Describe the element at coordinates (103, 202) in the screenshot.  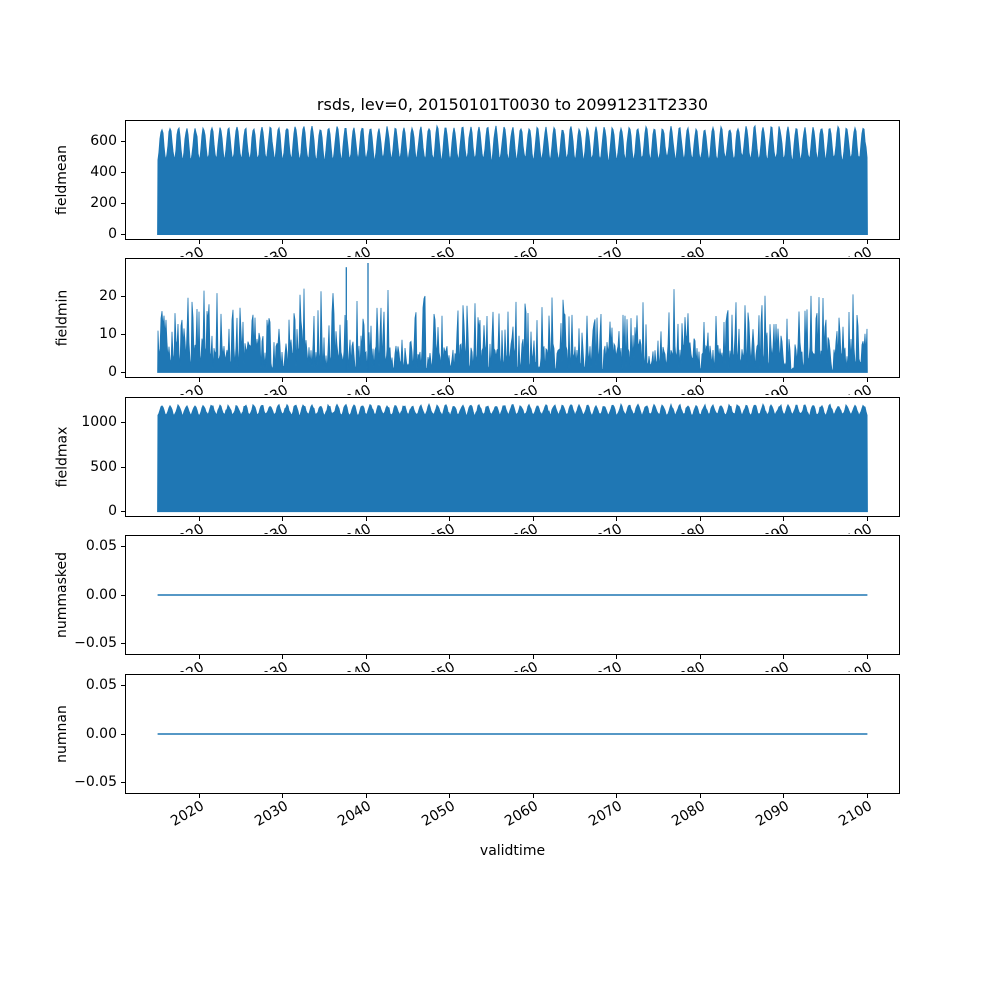
I see `y-tick-label: 200` at that location.